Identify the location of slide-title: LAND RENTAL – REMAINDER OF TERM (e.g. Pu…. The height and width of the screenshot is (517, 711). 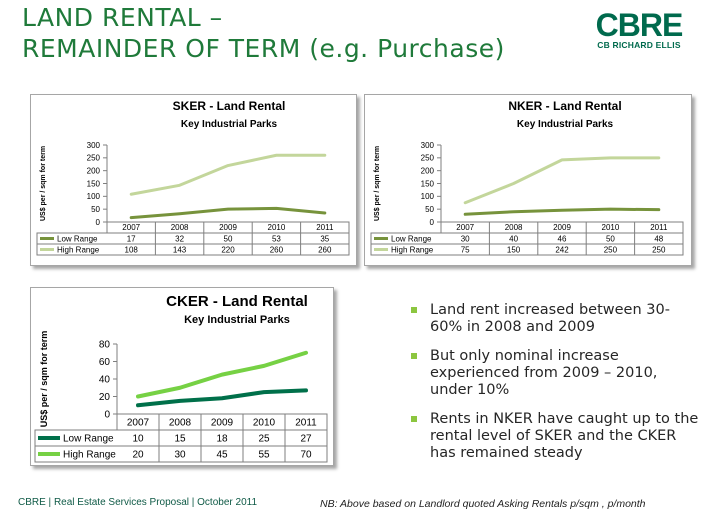
(263, 33).